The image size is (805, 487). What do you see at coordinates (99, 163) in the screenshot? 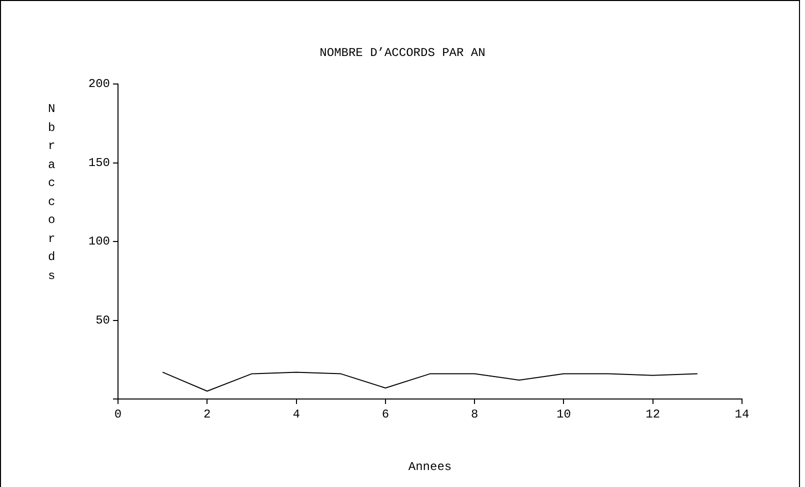
I see `y-tick-label: 150` at bounding box center [99, 163].